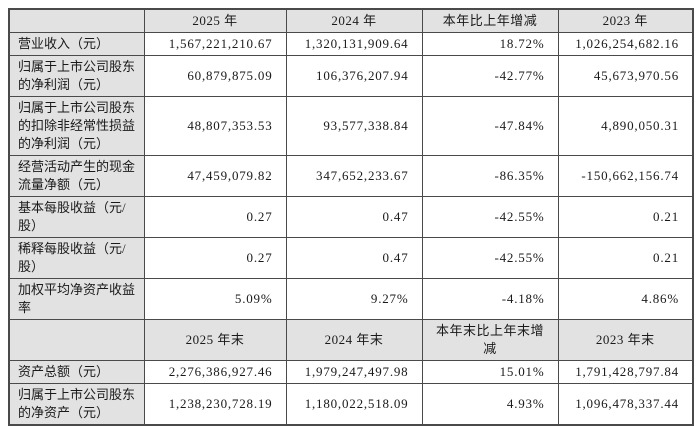 This screenshot has height=426, width=700. I want to click on col-header-2024-end: 2024 年末, so click(354, 340).